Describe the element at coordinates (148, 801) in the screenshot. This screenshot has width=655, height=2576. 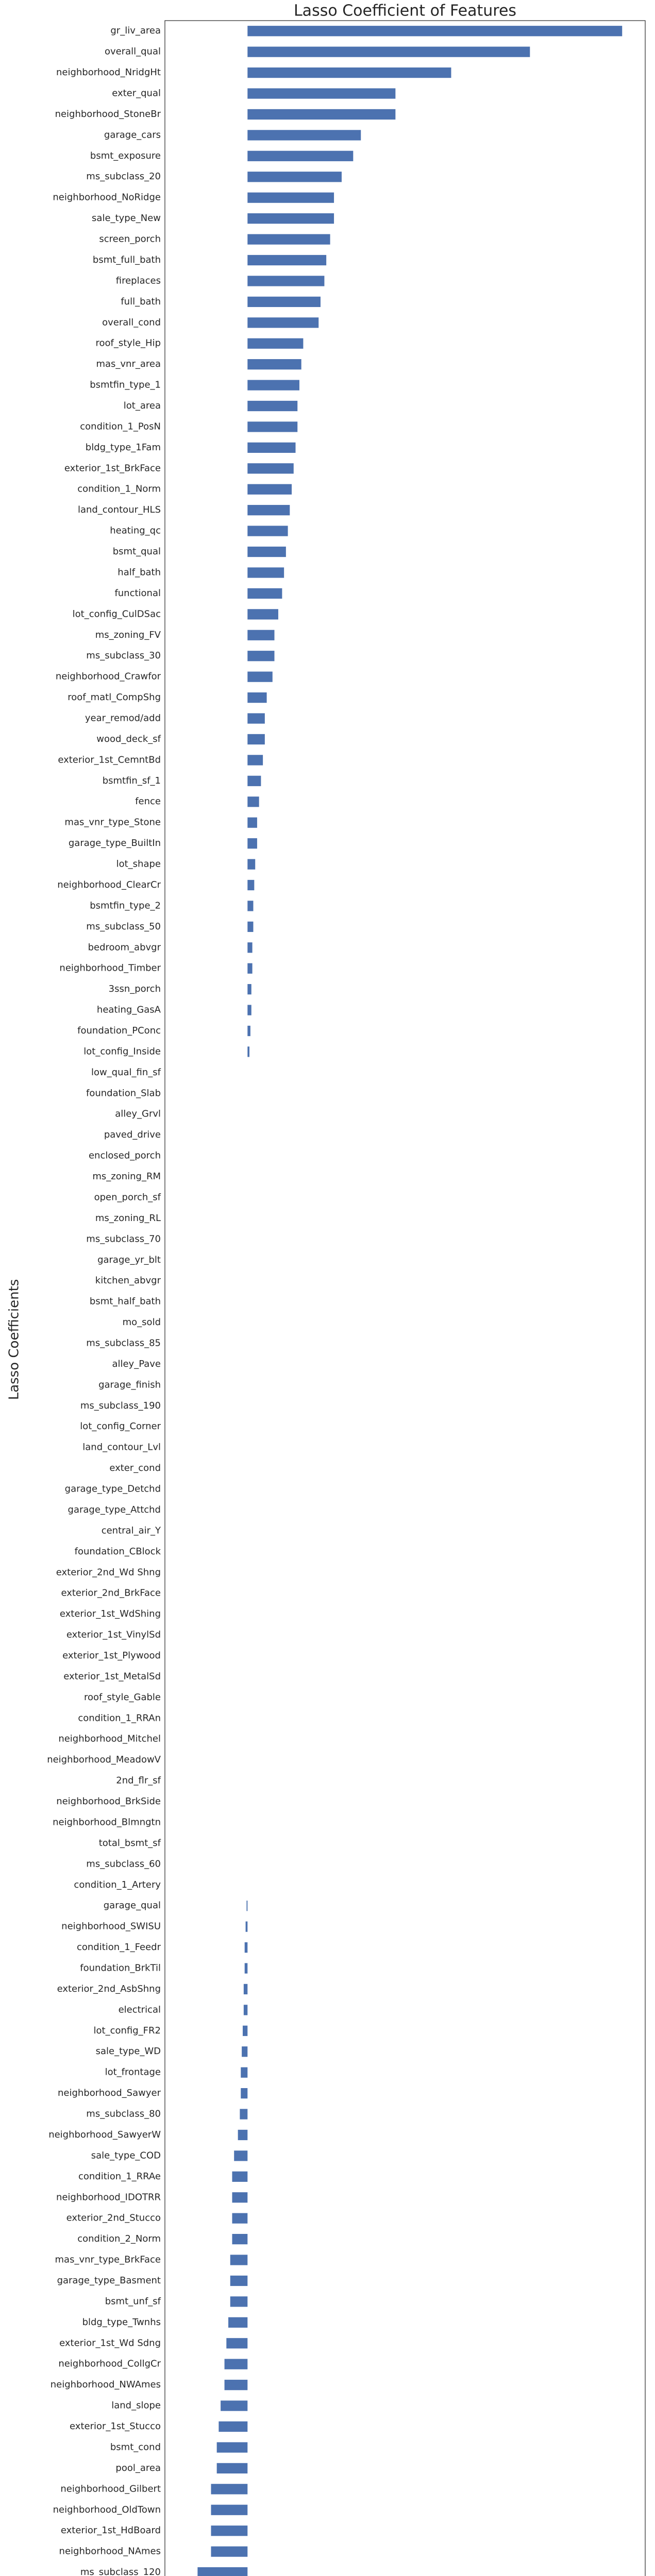
I see `y-tick-label: fence` at that location.